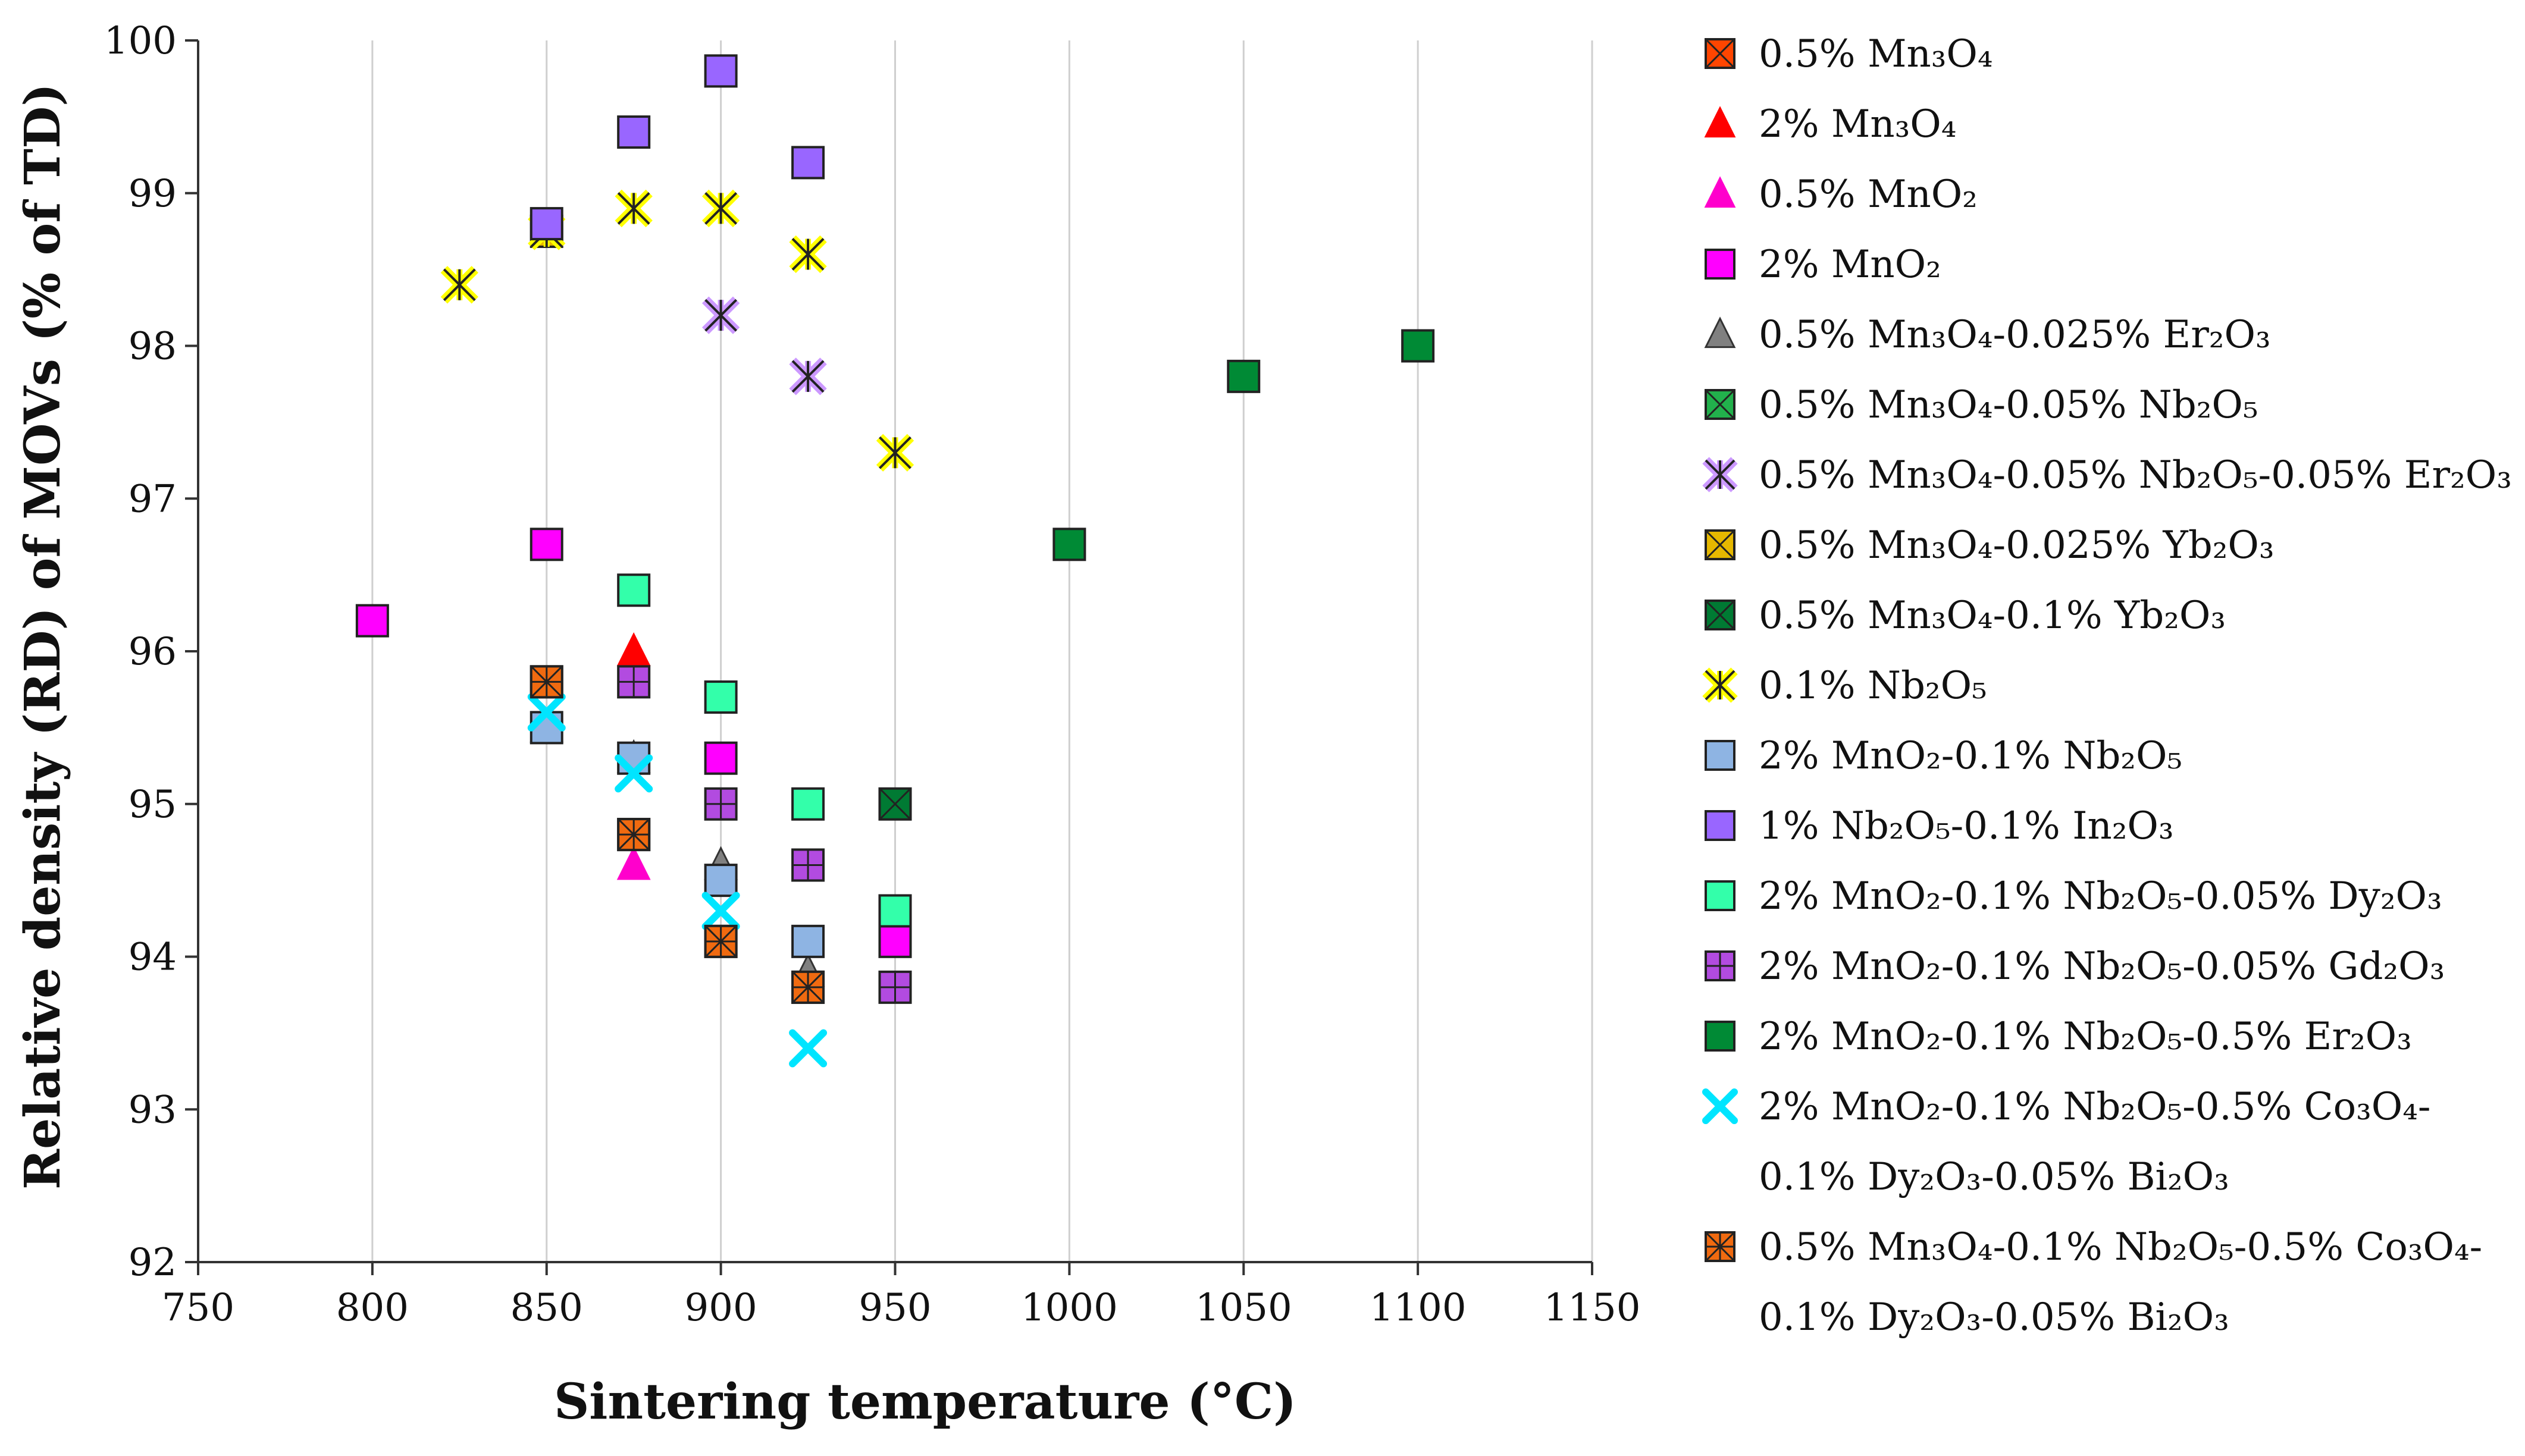  Describe the element at coordinates (1850, 265) in the screenshot. I see `legend-label: 2% MnO₂` at that location.